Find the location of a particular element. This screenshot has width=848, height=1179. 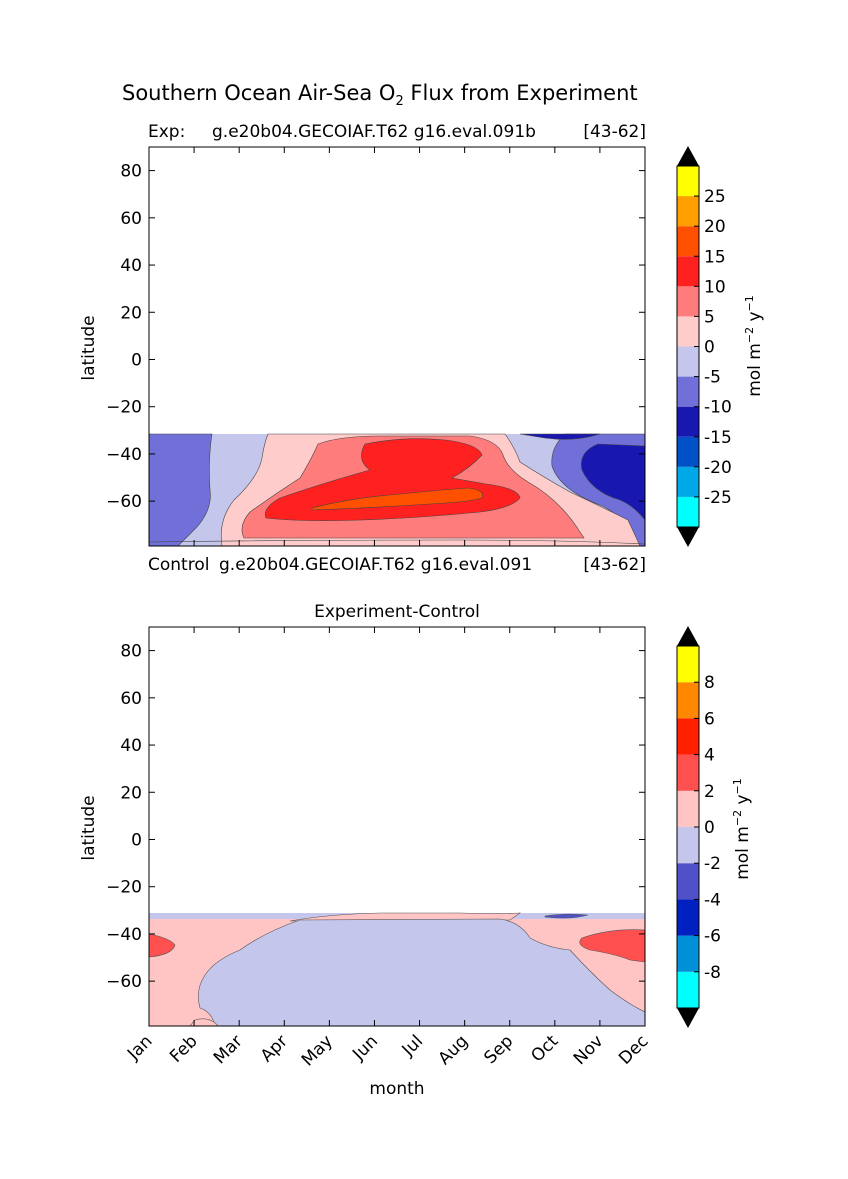

top-ylabel: latitude is located at coordinates (89, 347).